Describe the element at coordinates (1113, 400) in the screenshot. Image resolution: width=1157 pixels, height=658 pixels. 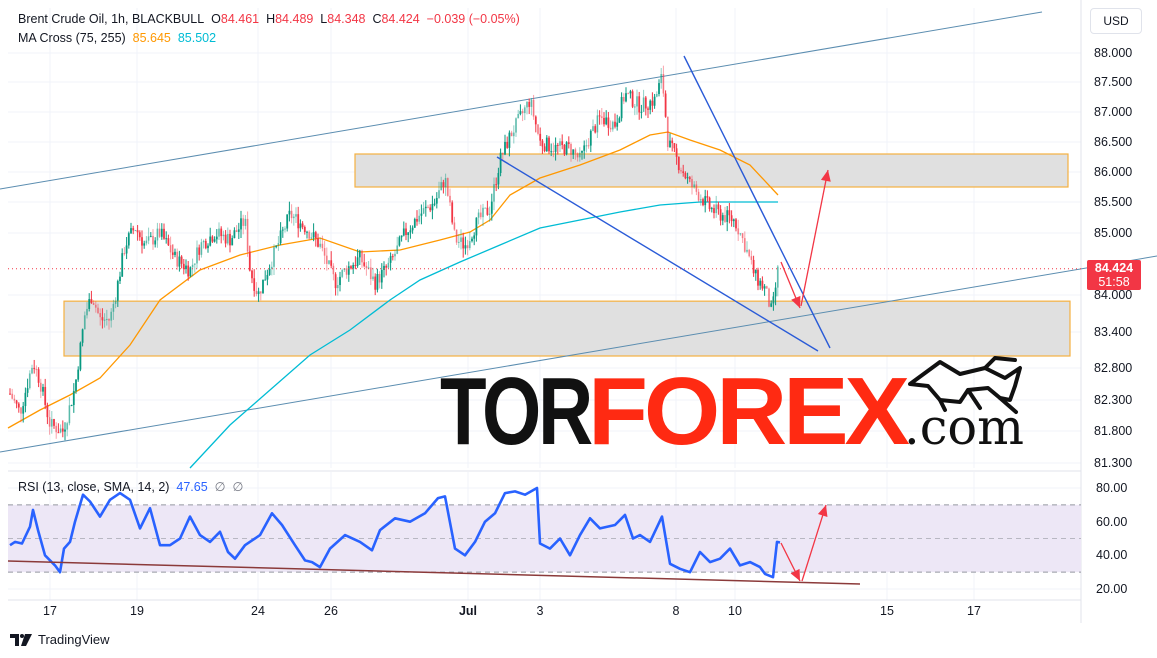
I see `price-tick-label: 82.300` at that location.